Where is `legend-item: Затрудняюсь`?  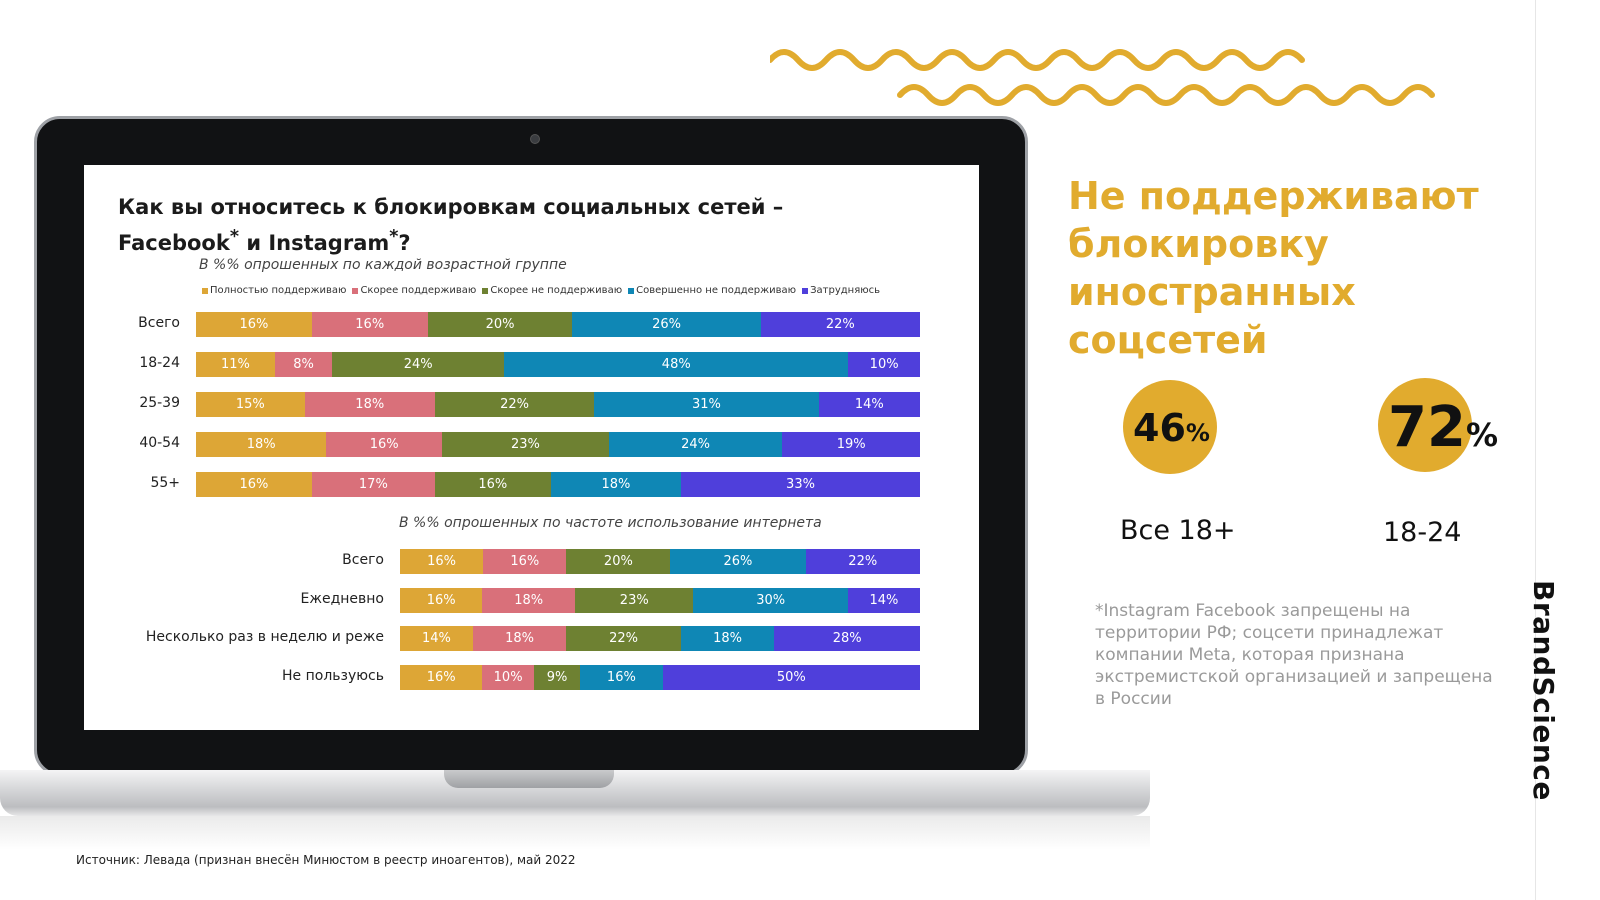 legend-item: Затрудняюсь is located at coordinates (841, 290).